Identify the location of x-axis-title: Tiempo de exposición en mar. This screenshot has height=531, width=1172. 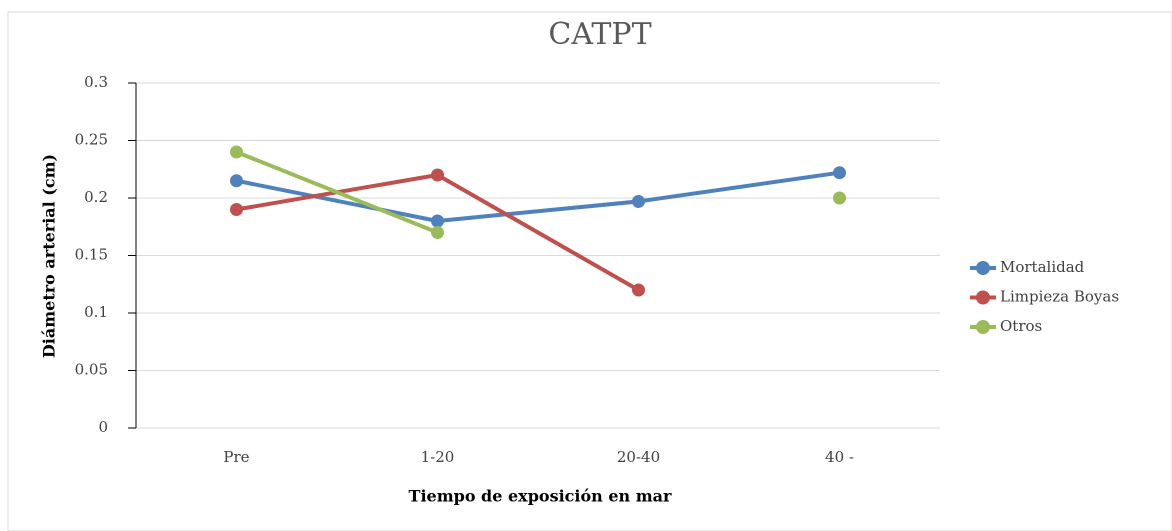
(541, 496).